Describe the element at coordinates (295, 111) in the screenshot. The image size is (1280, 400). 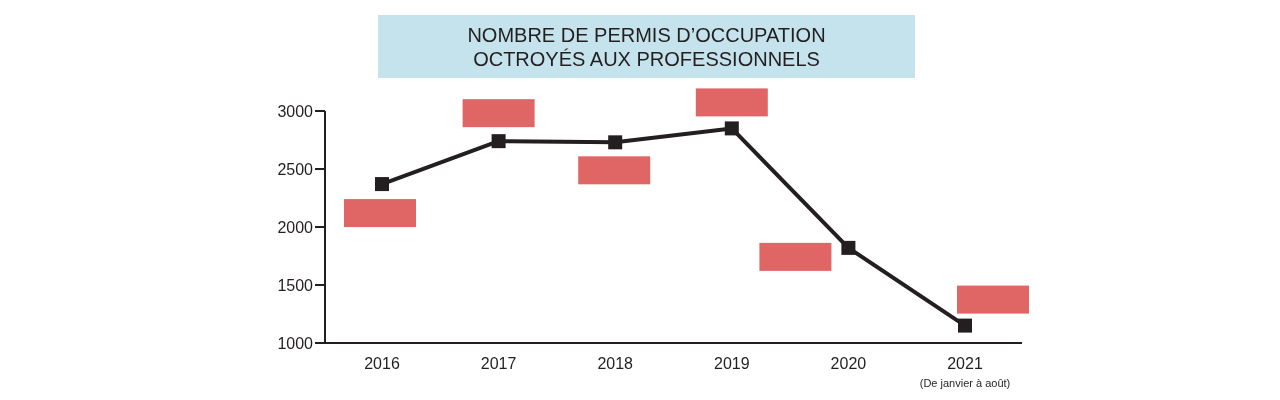
I see `y-tick-label: 3000` at that location.